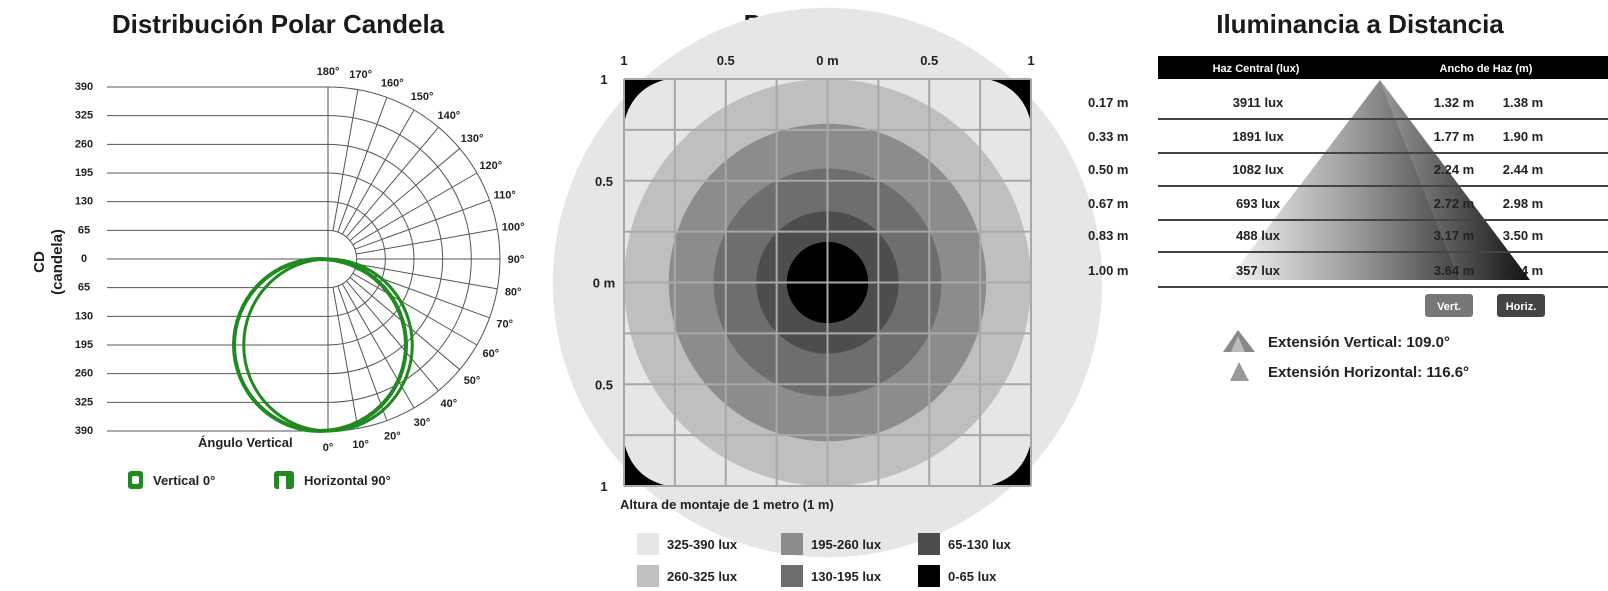  What do you see at coordinates (1258, 203) in the screenshot?
I see `row-lux: 693 lux` at bounding box center [1258, 203].